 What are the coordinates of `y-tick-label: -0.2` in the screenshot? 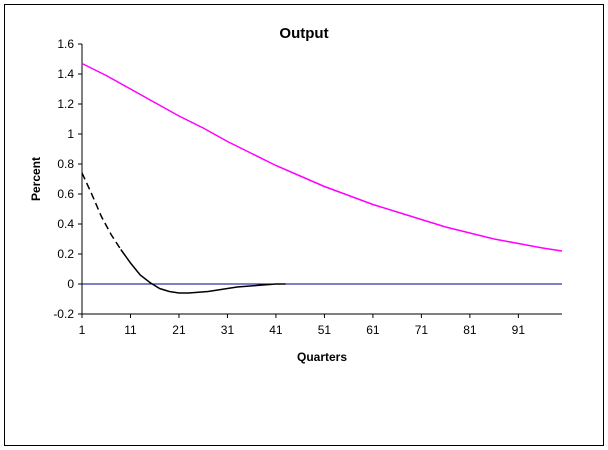 It's located at (63, 314).